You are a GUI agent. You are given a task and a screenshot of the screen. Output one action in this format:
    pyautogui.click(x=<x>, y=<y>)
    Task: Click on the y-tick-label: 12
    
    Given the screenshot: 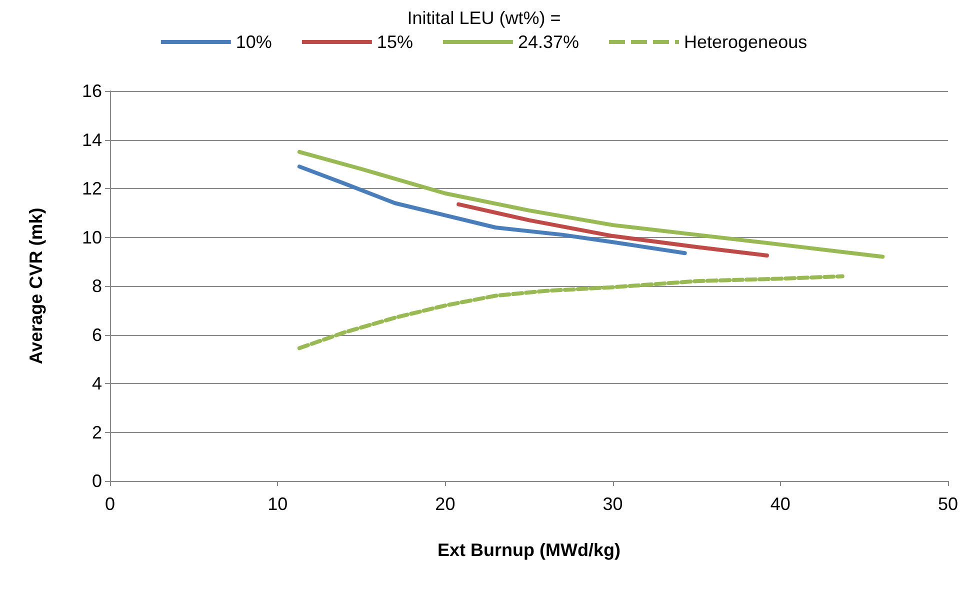 What is the action you would take?
    pyautogui.click(x=92, y=188)
    